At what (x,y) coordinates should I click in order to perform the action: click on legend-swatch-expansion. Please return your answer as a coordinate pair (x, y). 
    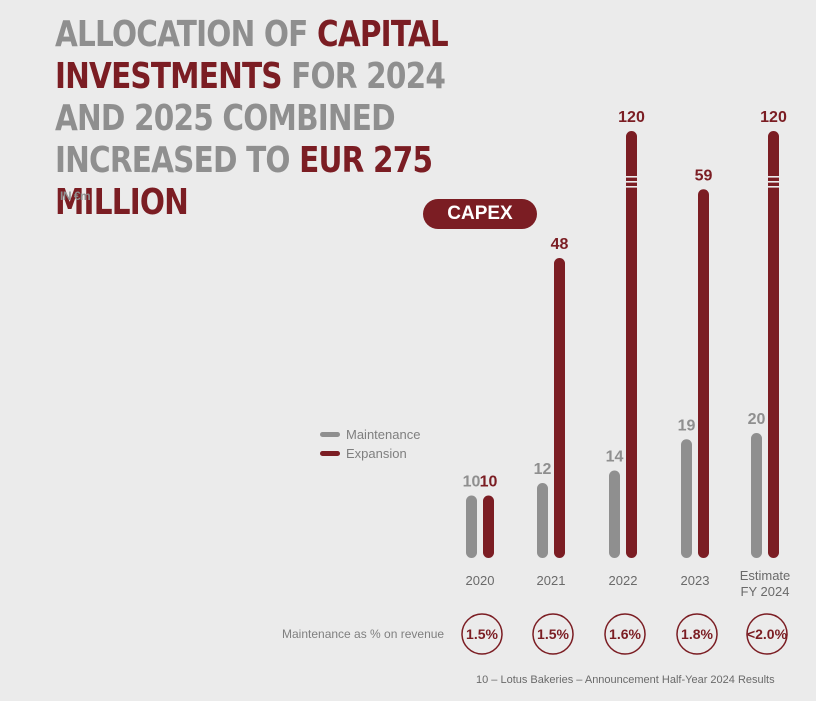
    Looking at the image, I should click on (330, 453).